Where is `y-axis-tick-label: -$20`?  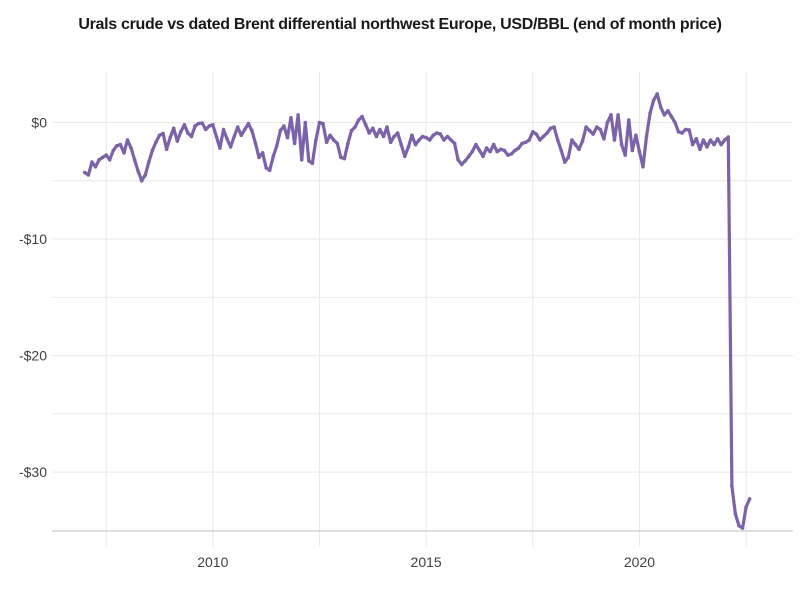
y-axis-tick-label: -$20 is located at coordinates (33, 356).